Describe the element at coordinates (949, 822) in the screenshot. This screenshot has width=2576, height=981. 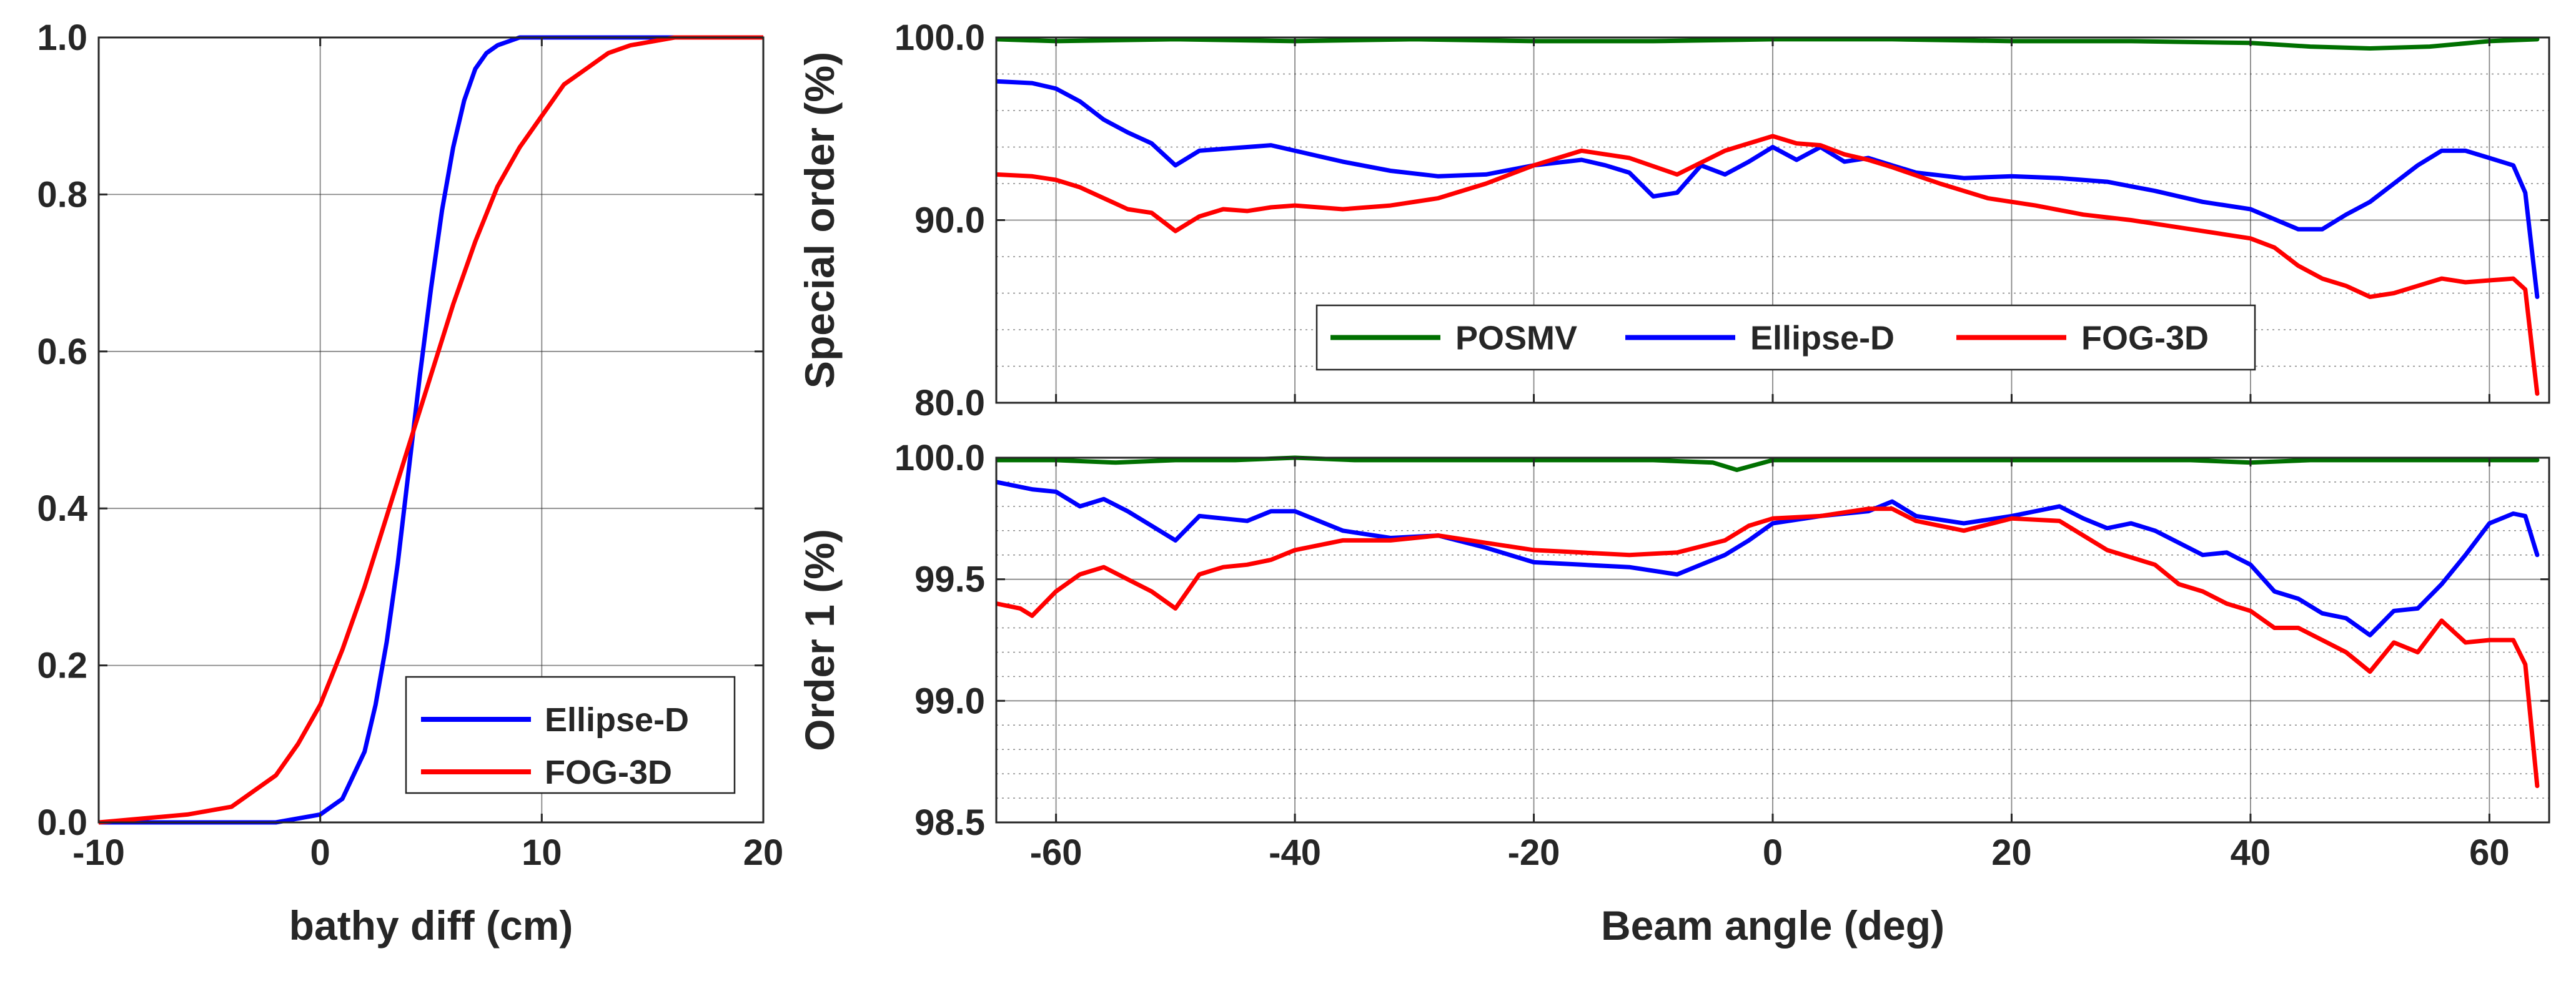
I see `order1-y-tick-label: 98.5` at that location.